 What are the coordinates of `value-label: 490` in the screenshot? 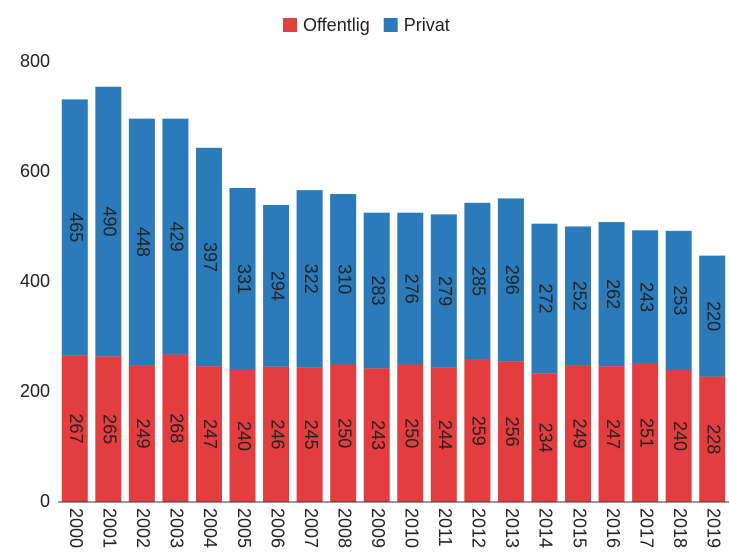 It's located at (110, 221).